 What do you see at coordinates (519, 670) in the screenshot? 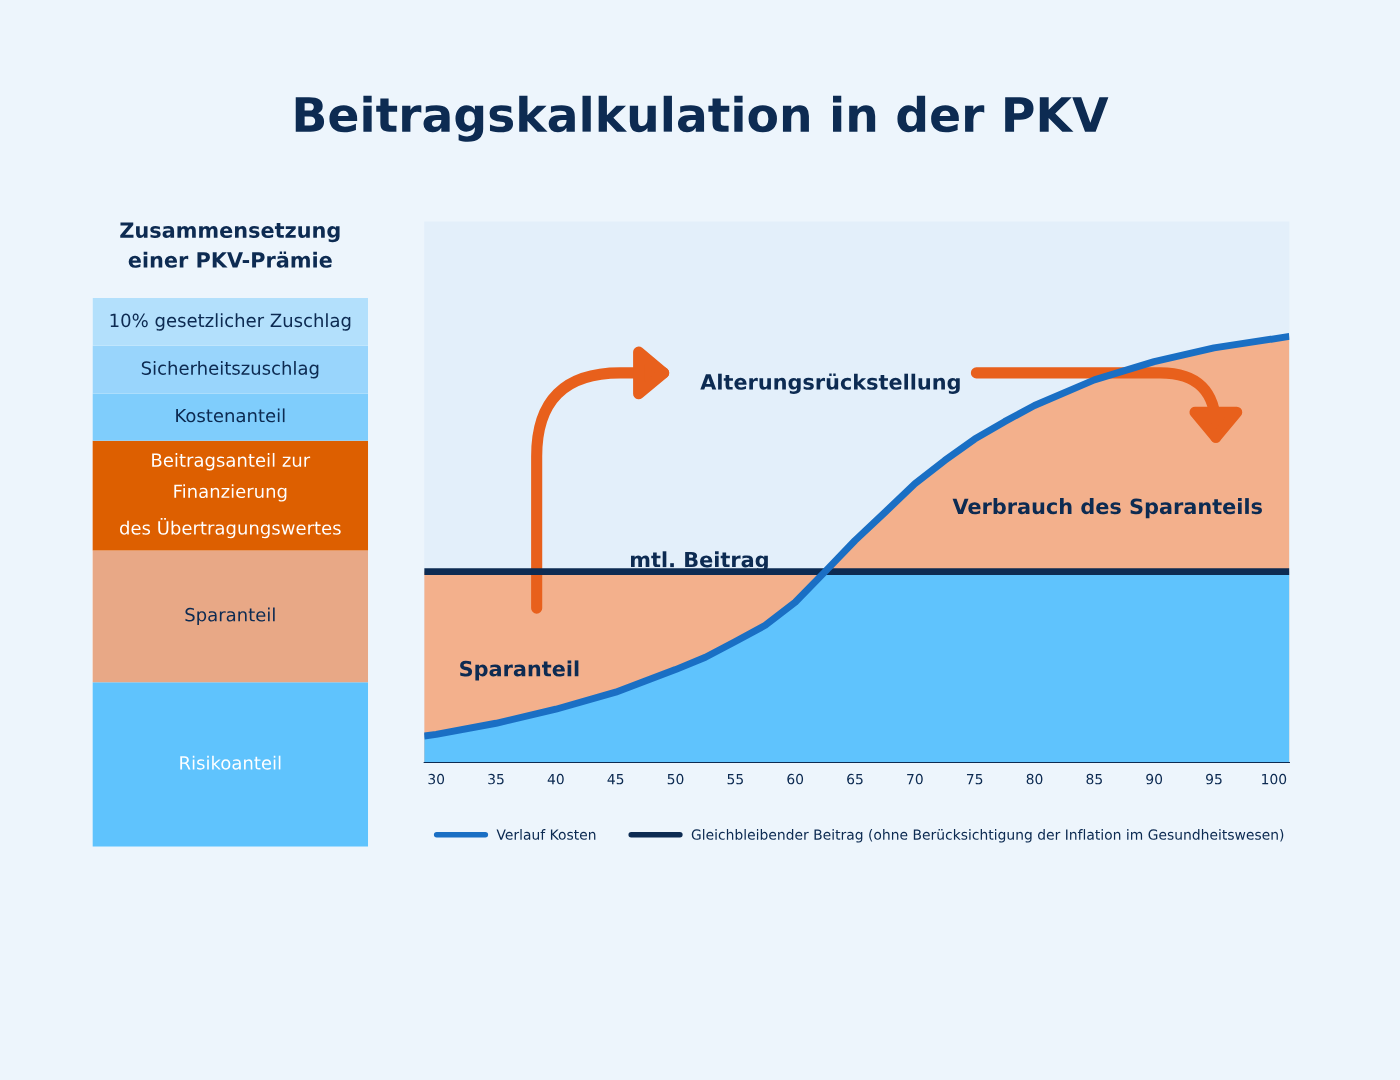
I see `annotation: Sparanteil` at bounding box center [519, 670].